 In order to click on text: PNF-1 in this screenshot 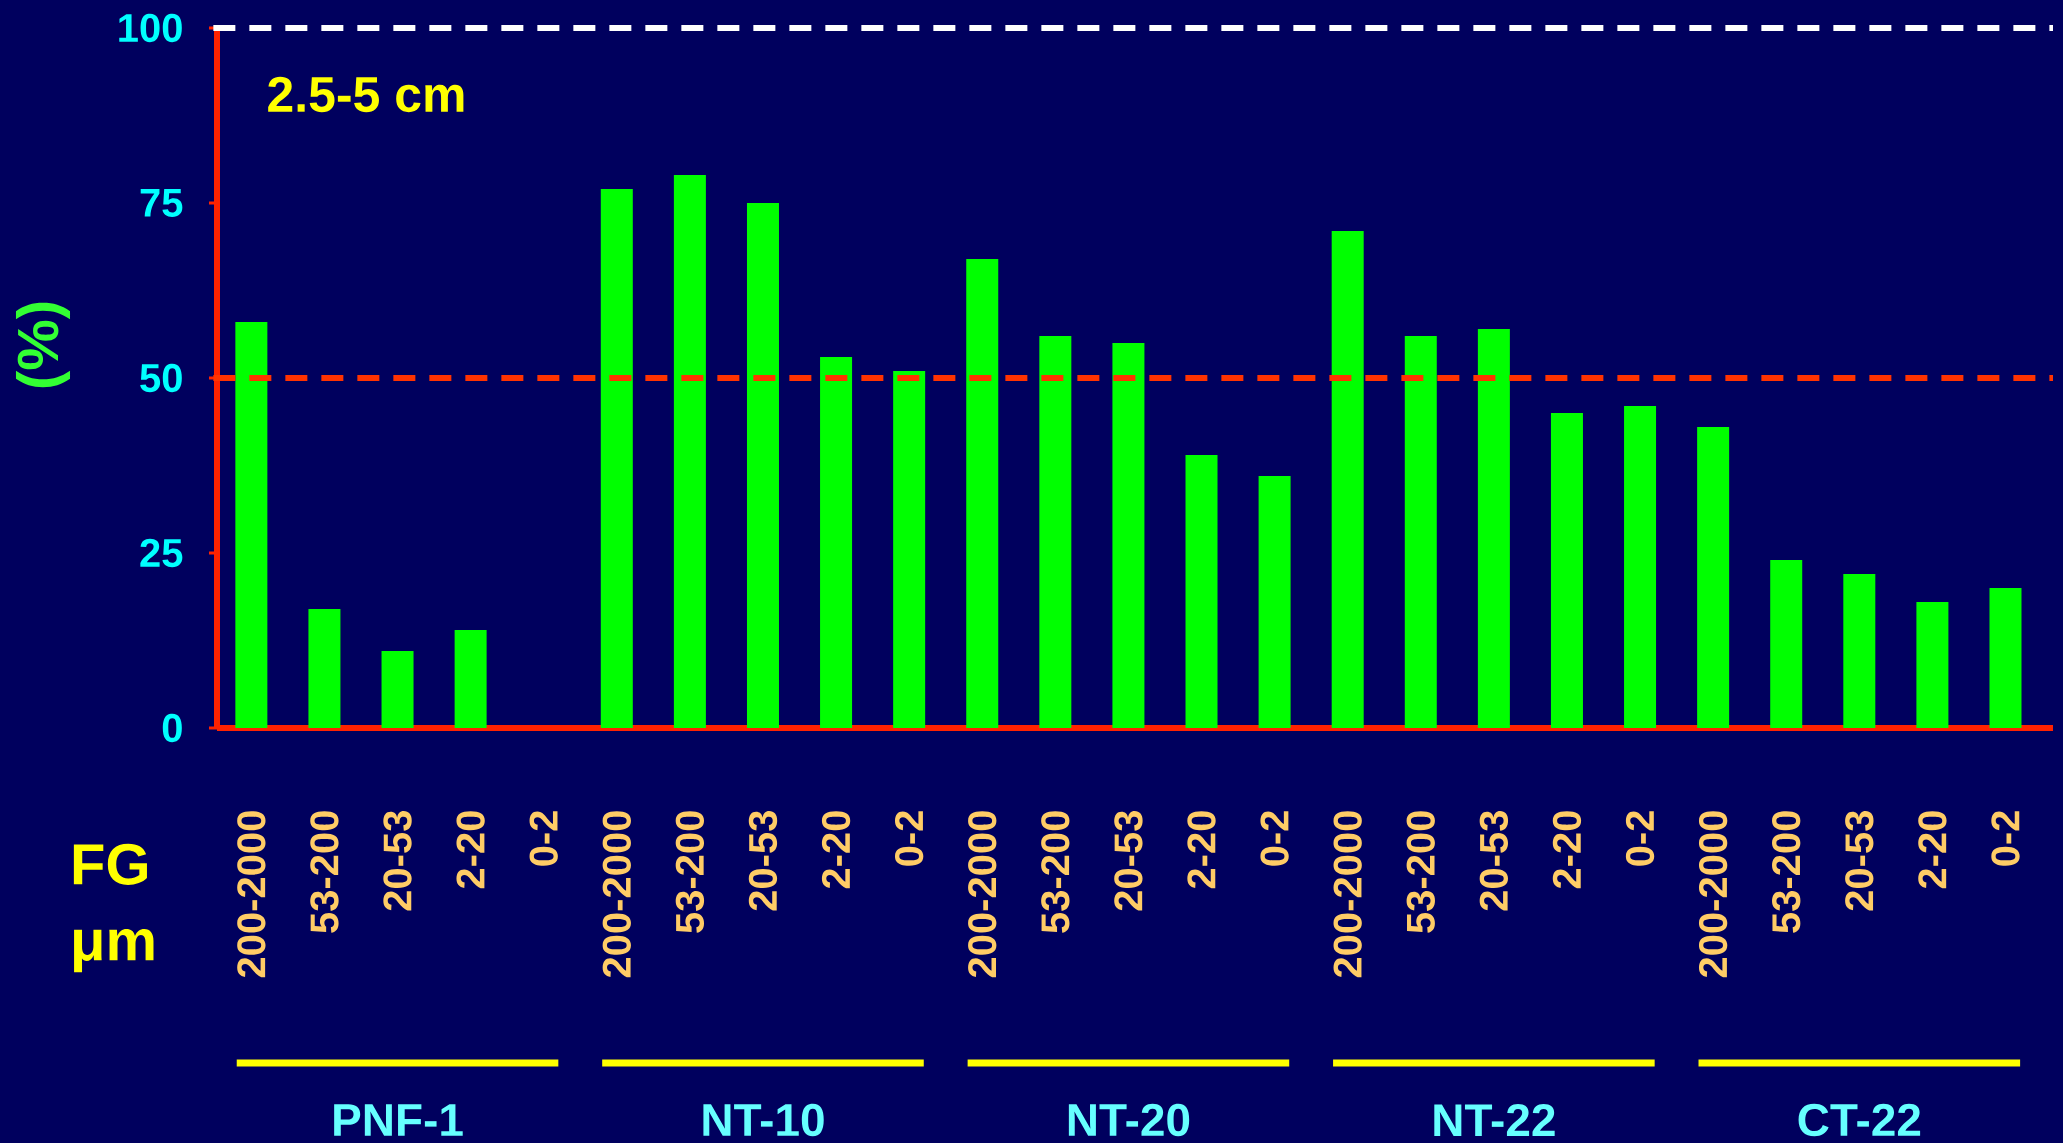, I will do `click(398, 1120)`.